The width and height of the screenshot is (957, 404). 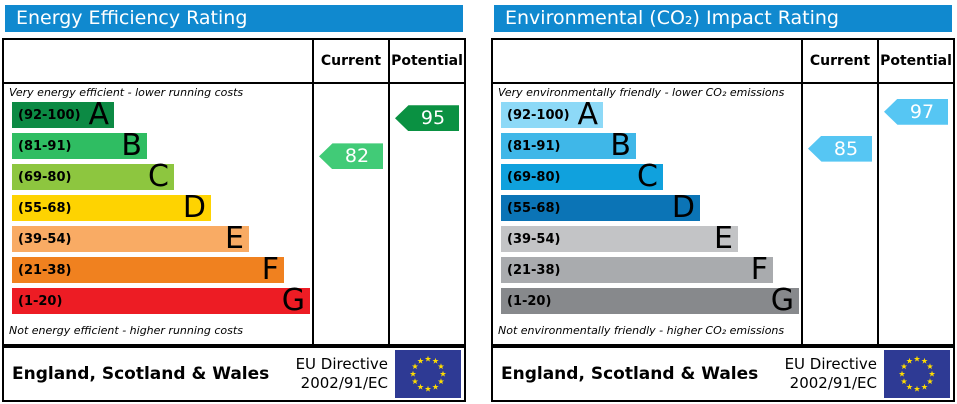 I want to click on panel-title: Energy Efficiency Rating, so click(x=234, y=18).